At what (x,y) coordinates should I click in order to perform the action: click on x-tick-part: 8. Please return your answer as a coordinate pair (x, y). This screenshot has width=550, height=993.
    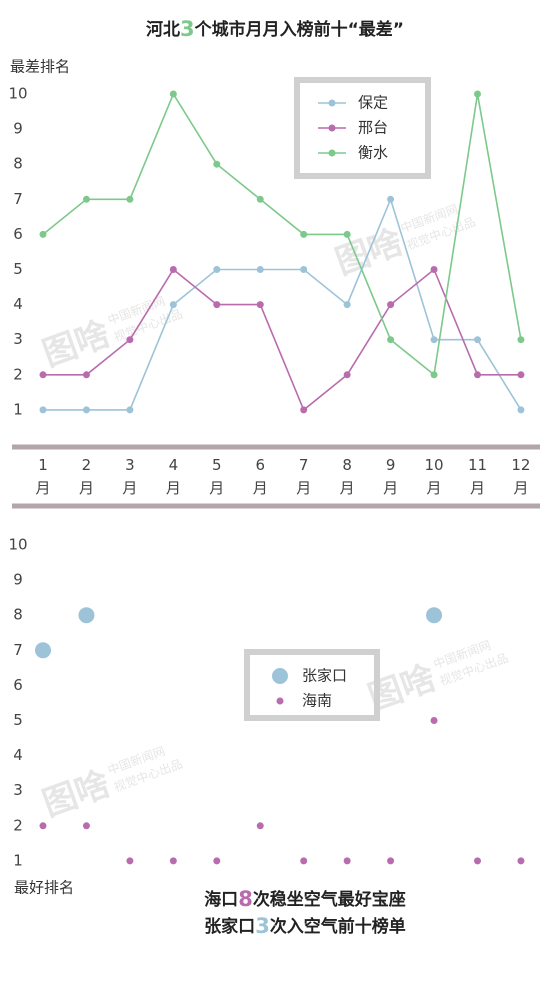
    Looking at the image, I should click on (347, 465).